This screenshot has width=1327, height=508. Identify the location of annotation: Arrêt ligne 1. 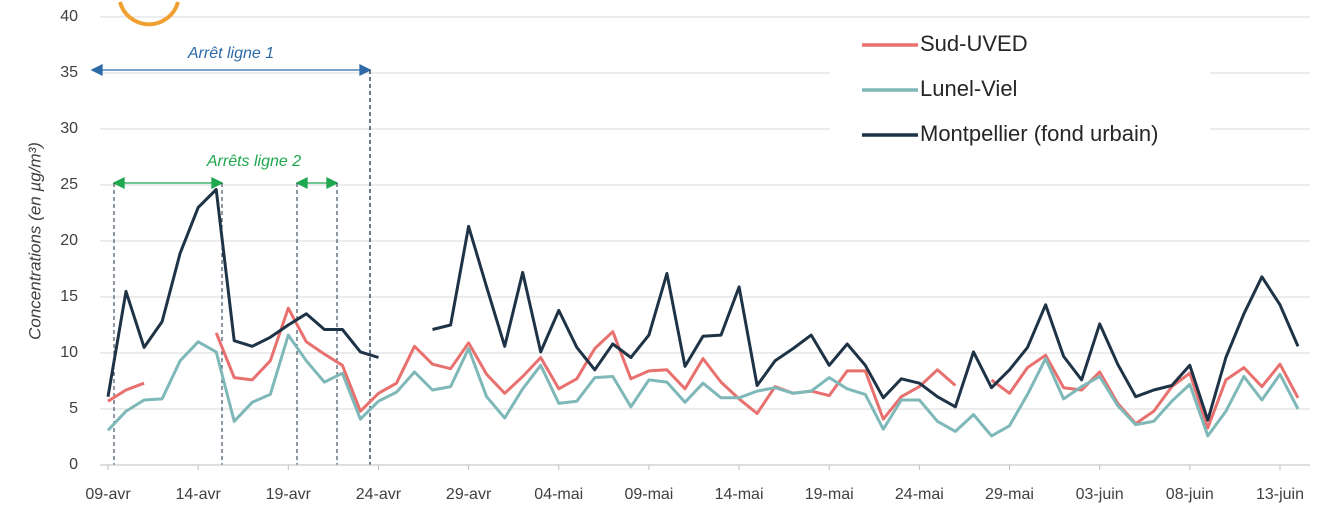
(230, 53).